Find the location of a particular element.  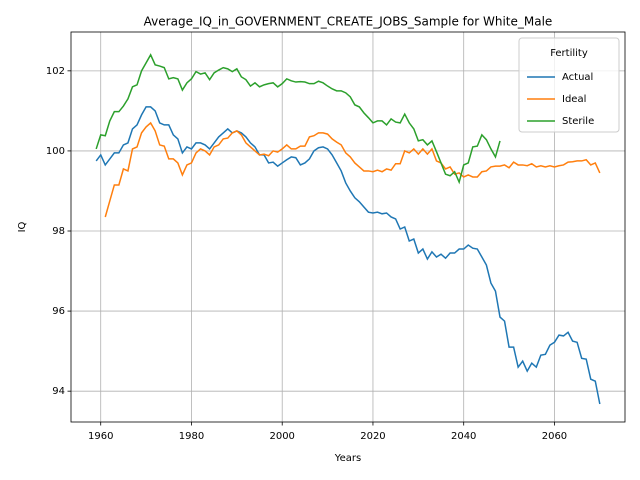

legend-label: Sterile is located at coordinates (578, 121).